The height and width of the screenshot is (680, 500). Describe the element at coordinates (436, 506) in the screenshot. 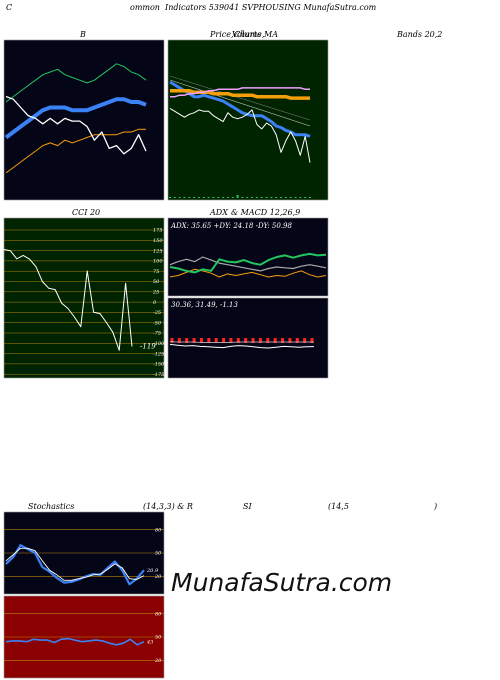

I see `rsi-close: )` at that location.